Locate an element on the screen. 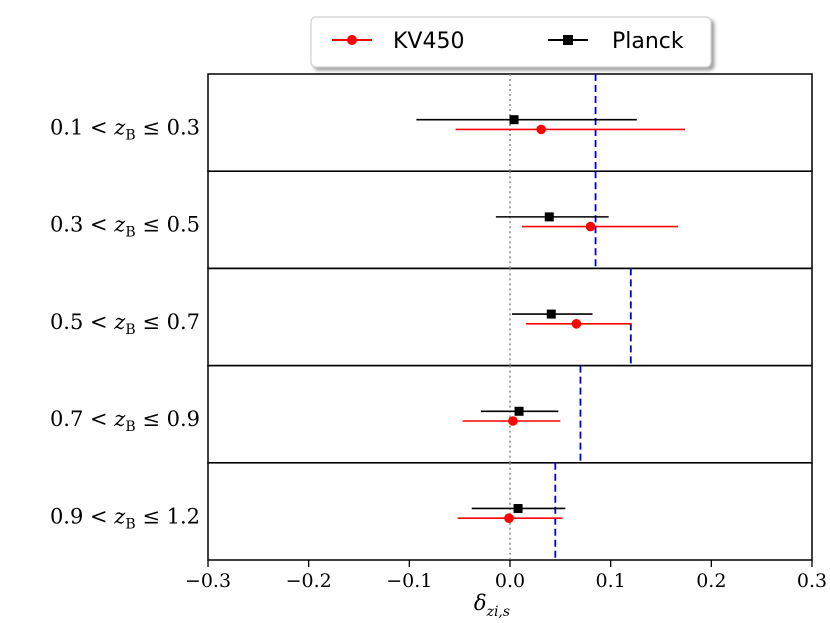 This screenshot has height=623, width=830. row-label-3-part-3: ≤ 0.9 is located at coordinates (168, 419).